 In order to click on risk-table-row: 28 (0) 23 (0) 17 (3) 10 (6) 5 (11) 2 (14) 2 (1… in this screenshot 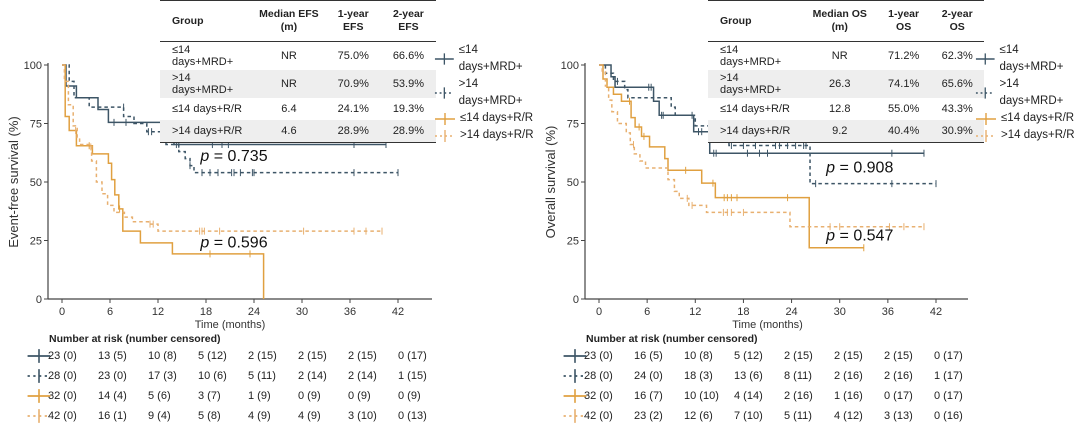, I will do `click(270, 379)`.